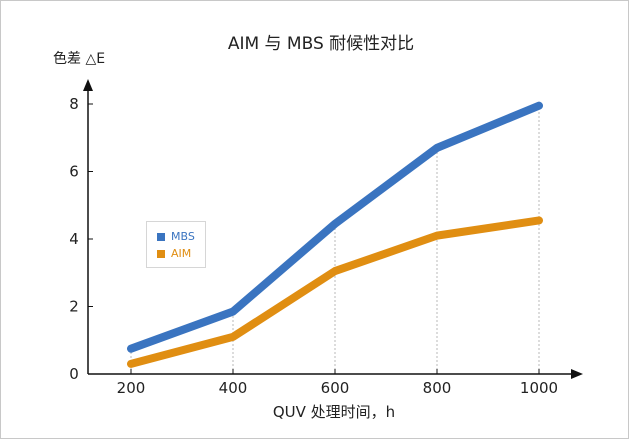 This screenshot has width=629, height=439. I want to click on legend-swatch-mbs, so click(161, 236).